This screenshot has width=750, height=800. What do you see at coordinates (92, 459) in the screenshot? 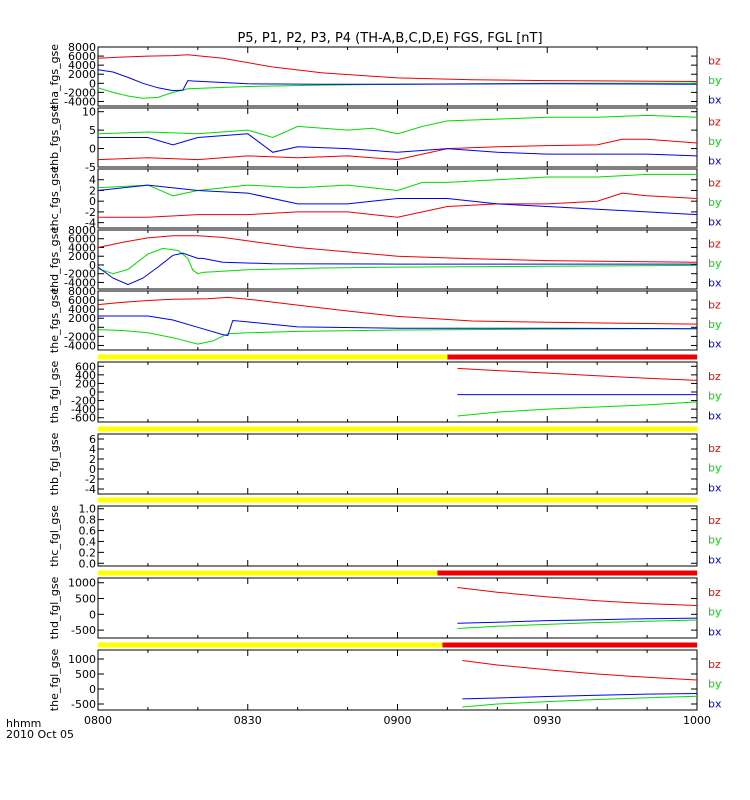
I see `y-tick-label: 2` at bounding box center [92, 459].